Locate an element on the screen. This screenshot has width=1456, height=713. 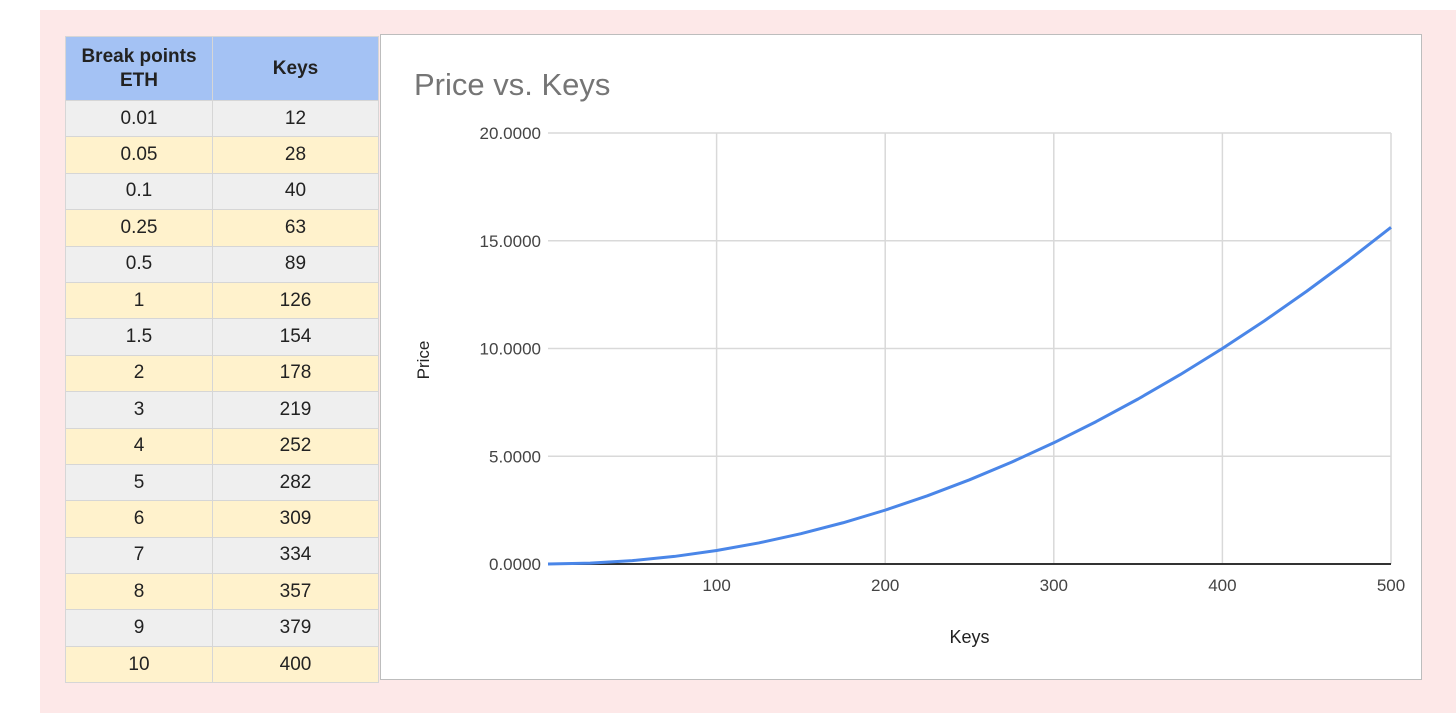
table-row: 0.5 89 is located at coordinates (222, 264).